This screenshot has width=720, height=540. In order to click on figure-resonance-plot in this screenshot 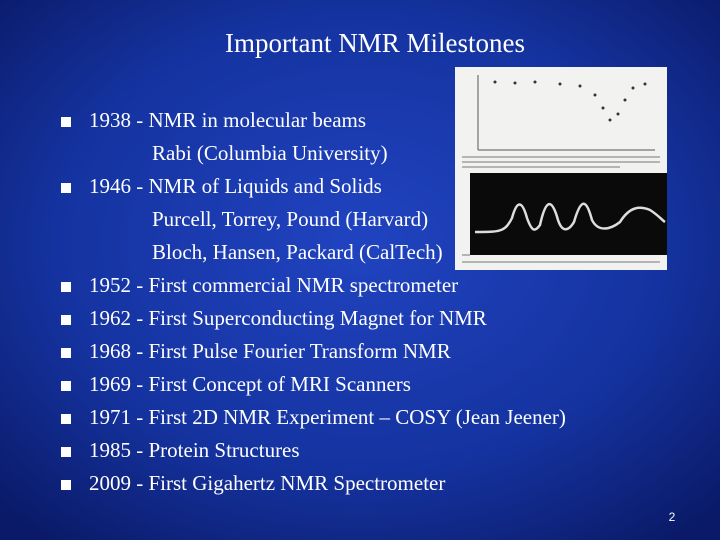, I will do `click(561, 168)`.